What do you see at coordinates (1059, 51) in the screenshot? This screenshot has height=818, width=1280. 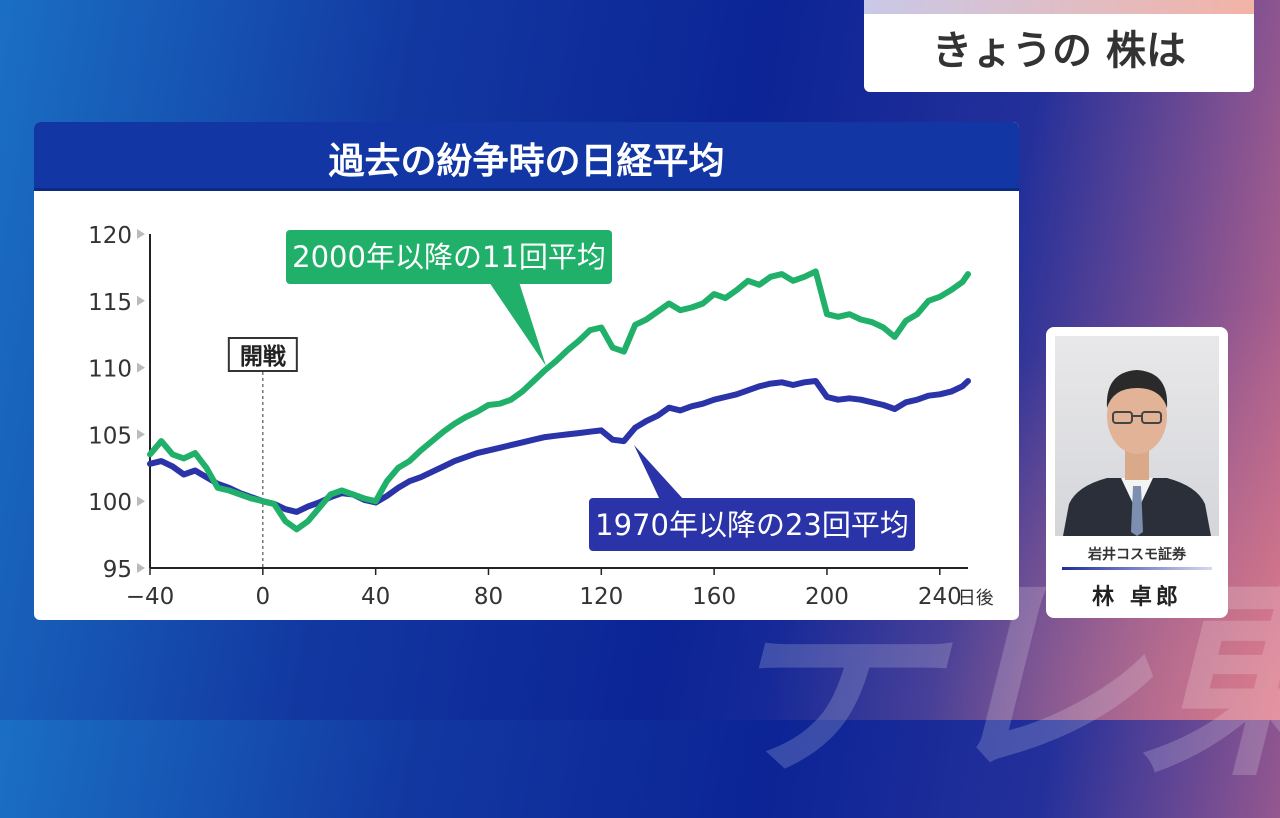 I see `segment-title: きょうの 株は` at bounding box center [1059, 51].